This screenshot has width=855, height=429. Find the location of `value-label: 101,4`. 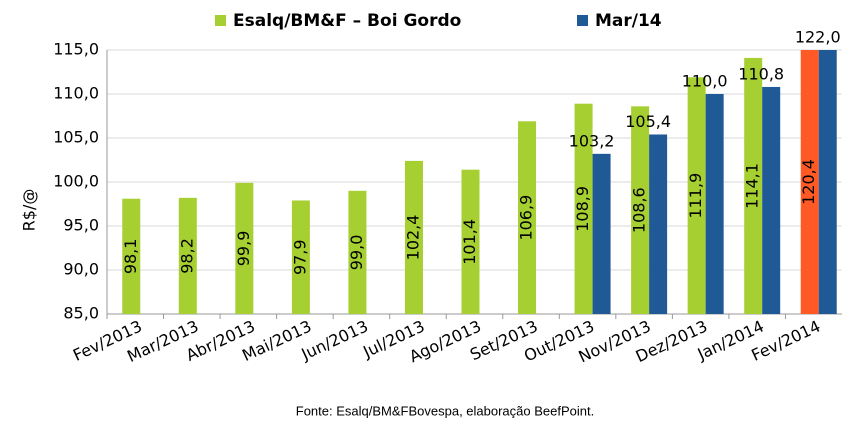

value-label: 101,4 is located at coordinates (469, 242).